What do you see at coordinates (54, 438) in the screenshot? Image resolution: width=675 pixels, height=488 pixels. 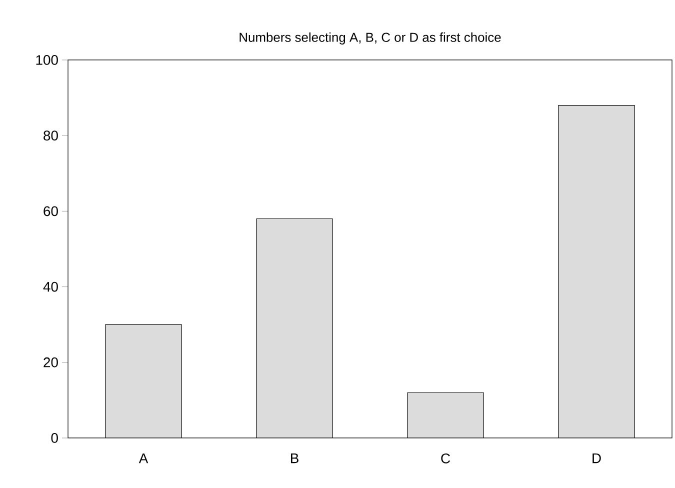 I see `y-tick-label: 0` at bounding box center [54, 438].